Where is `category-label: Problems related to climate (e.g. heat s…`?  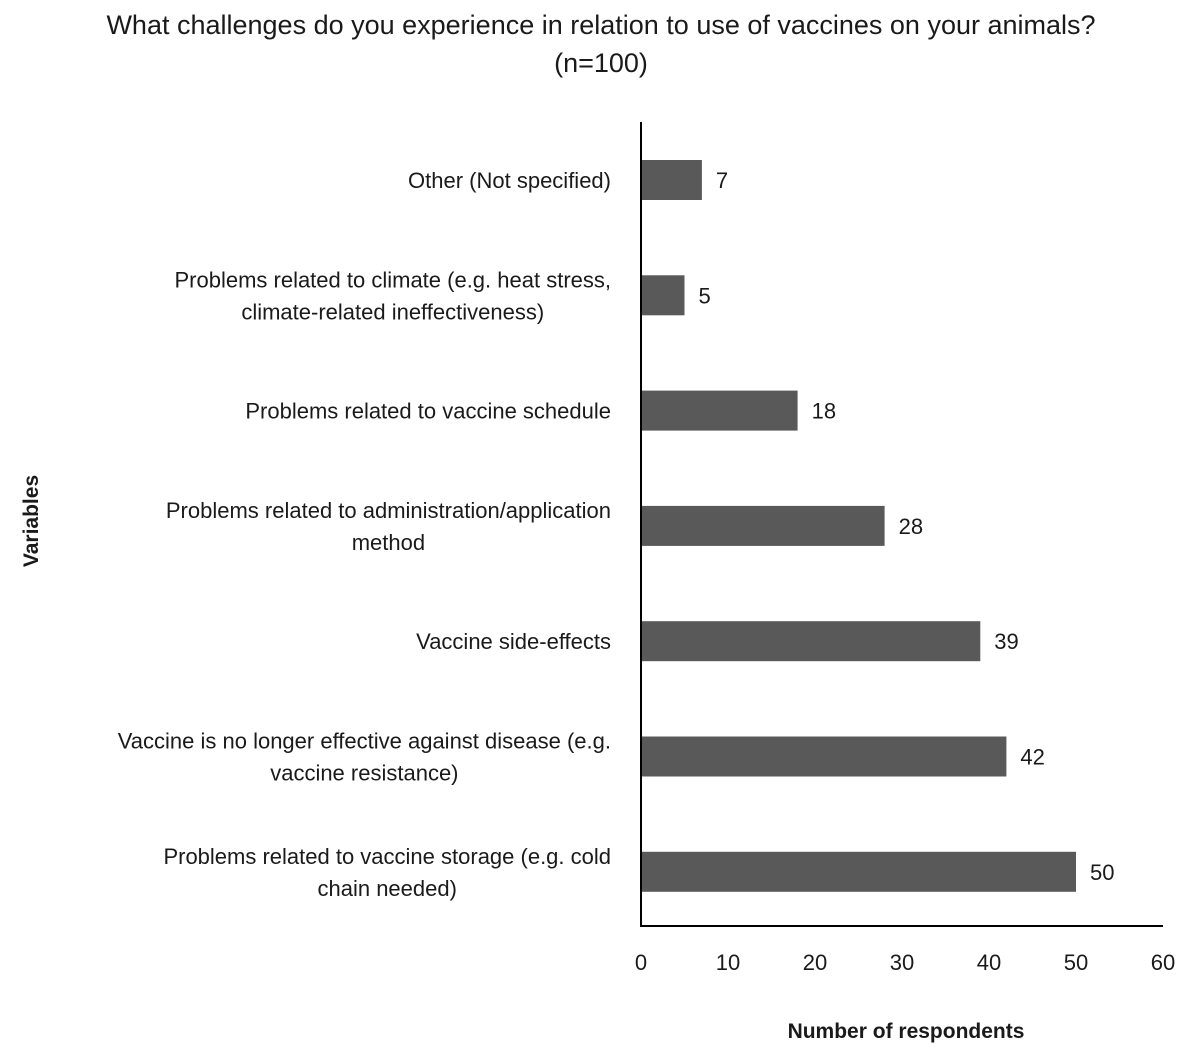 category-label: Problems related to climate (e.g. heat s… is located at coordinates (392, 295).